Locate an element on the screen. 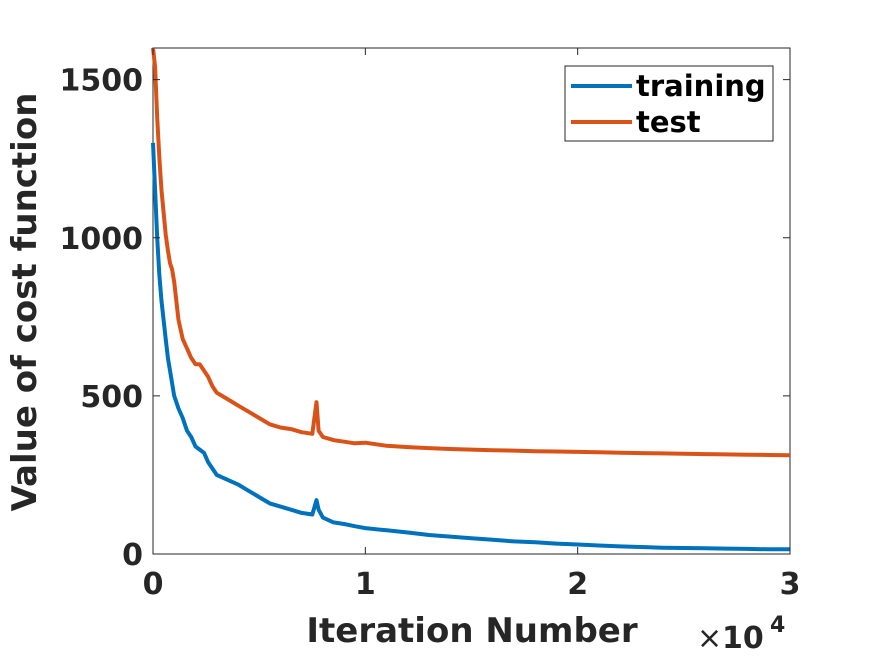 Image resolution: width=874 pixels, height=656 pixels. legend-label-training: training is located at coordinates (701, 86).